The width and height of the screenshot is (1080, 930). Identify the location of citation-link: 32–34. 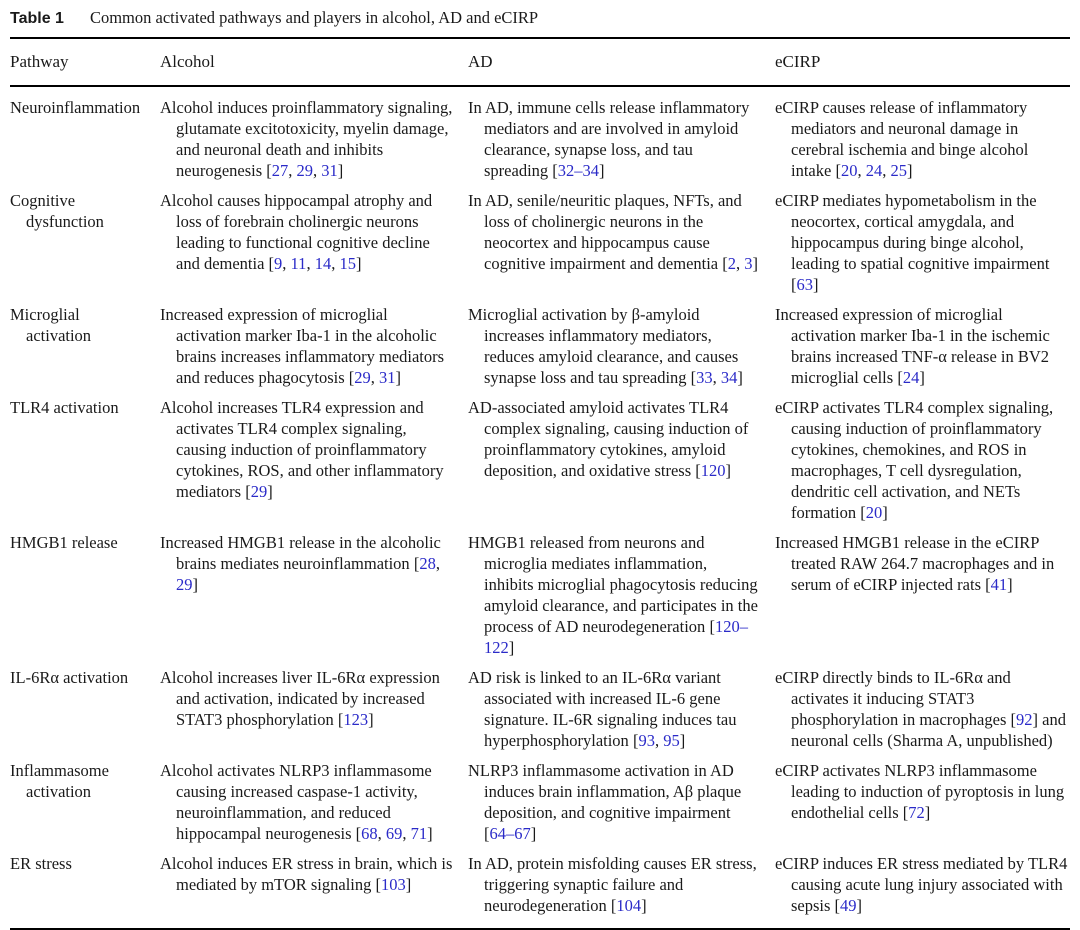
(578, 170).